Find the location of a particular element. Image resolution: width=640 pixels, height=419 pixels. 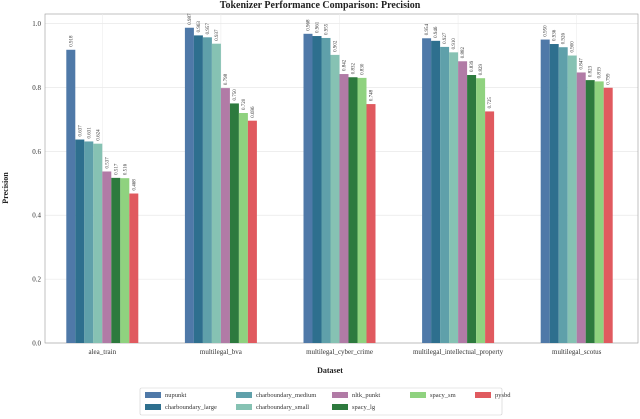

bar-value-label: 0.819 is located at coordinates (600, 73).